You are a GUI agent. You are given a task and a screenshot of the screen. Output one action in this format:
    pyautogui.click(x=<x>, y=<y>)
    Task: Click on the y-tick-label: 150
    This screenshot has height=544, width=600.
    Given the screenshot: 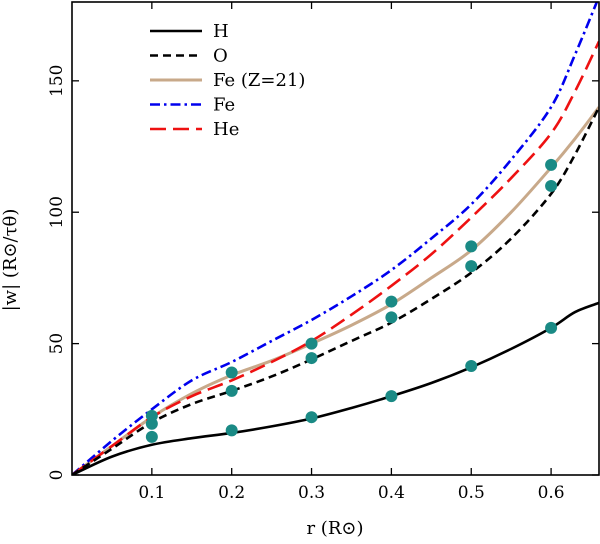 What is the action you would take?
    pyautogui.click(x=57, y=81)
    